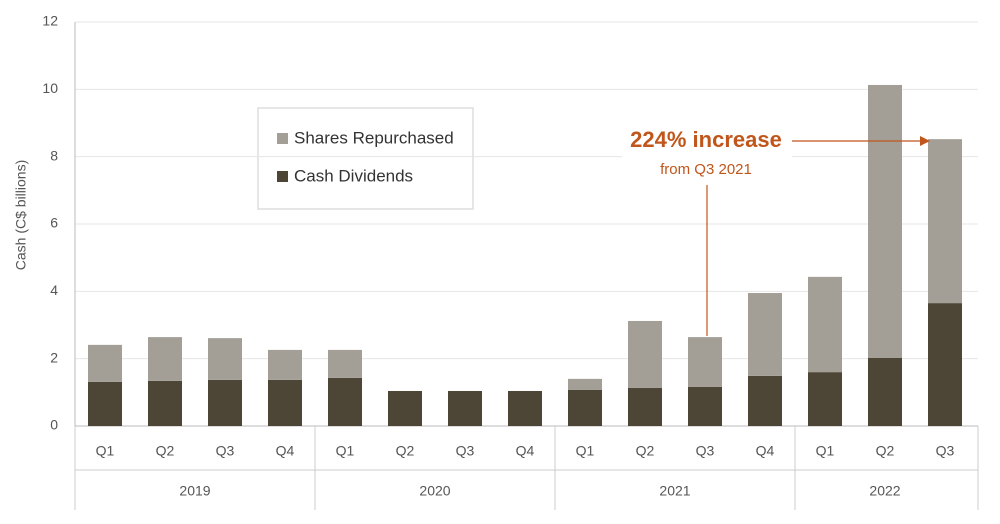  I want to click on y-axis-label: Cash (C$ billions), so click(21, 215).